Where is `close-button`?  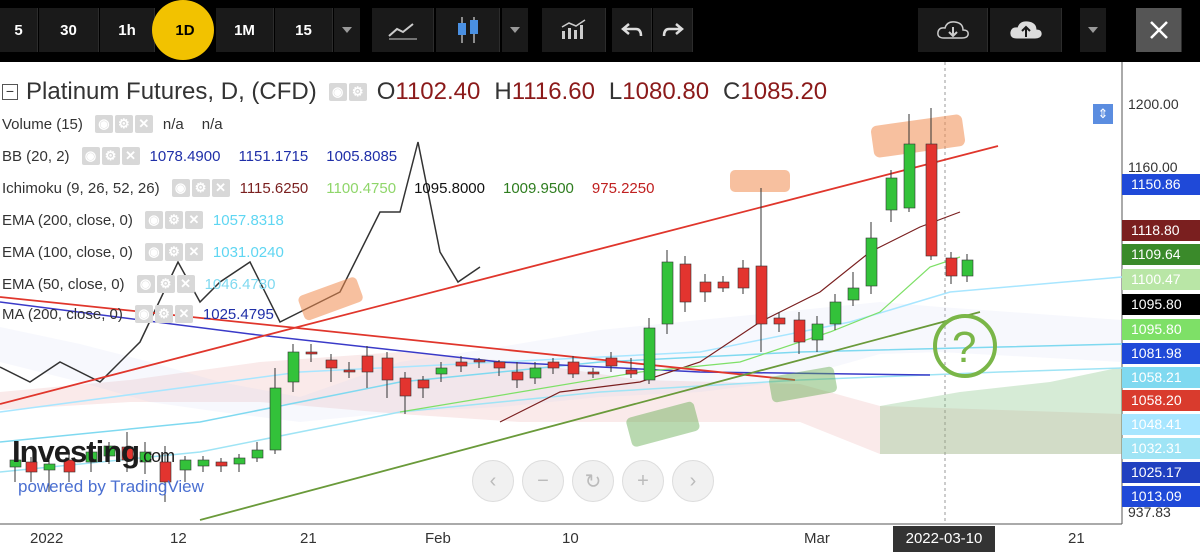
close-button is located at coordinates (1159, 30).